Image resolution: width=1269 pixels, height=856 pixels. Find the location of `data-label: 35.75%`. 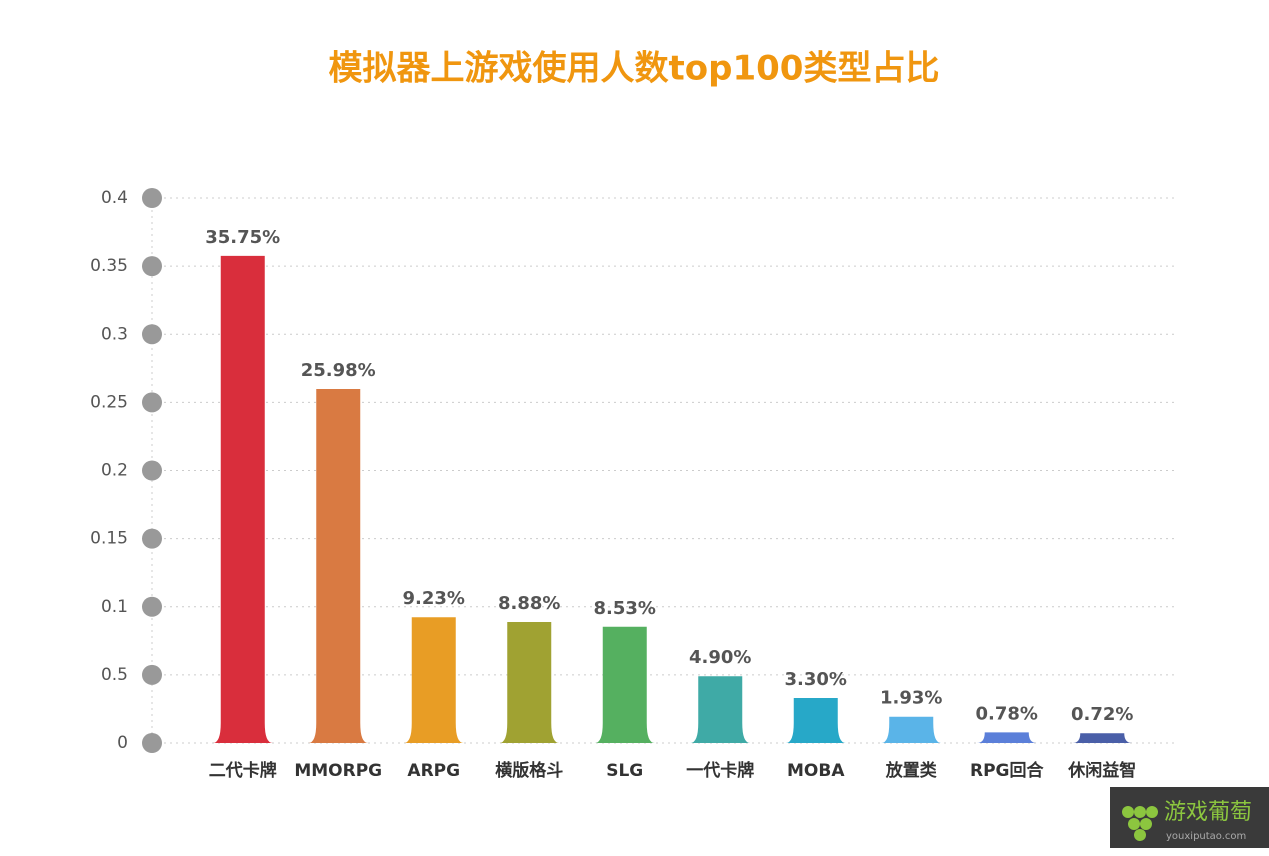

data-label: 35.75% is located at coordinates (242, 237).